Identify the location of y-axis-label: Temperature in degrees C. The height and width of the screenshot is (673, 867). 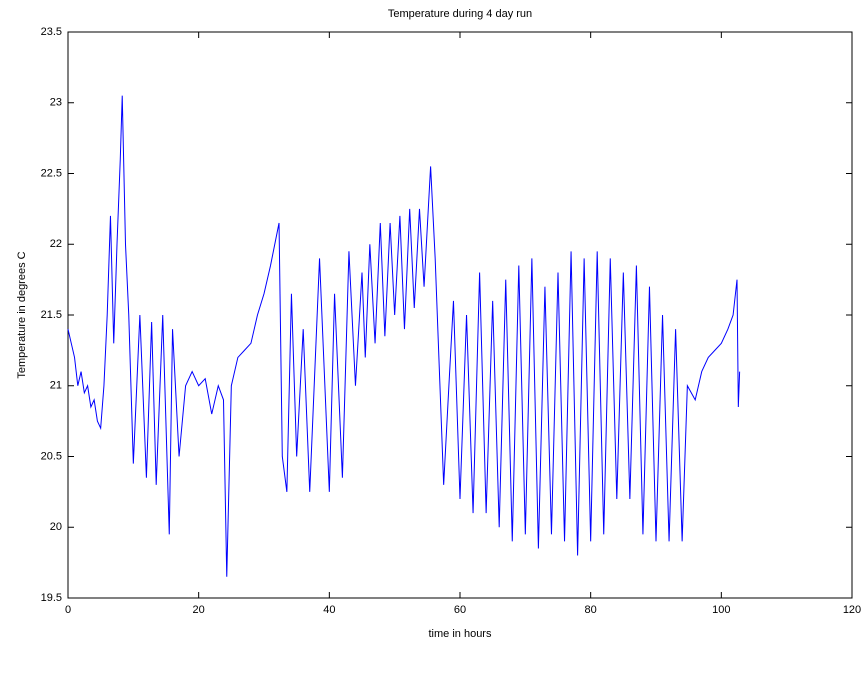
(22, 314).